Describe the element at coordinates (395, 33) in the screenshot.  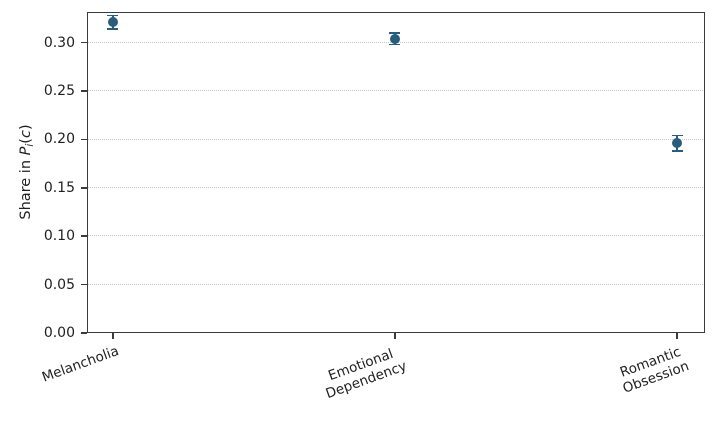
I see `error-cap-top-emotional-dependency` at that location.